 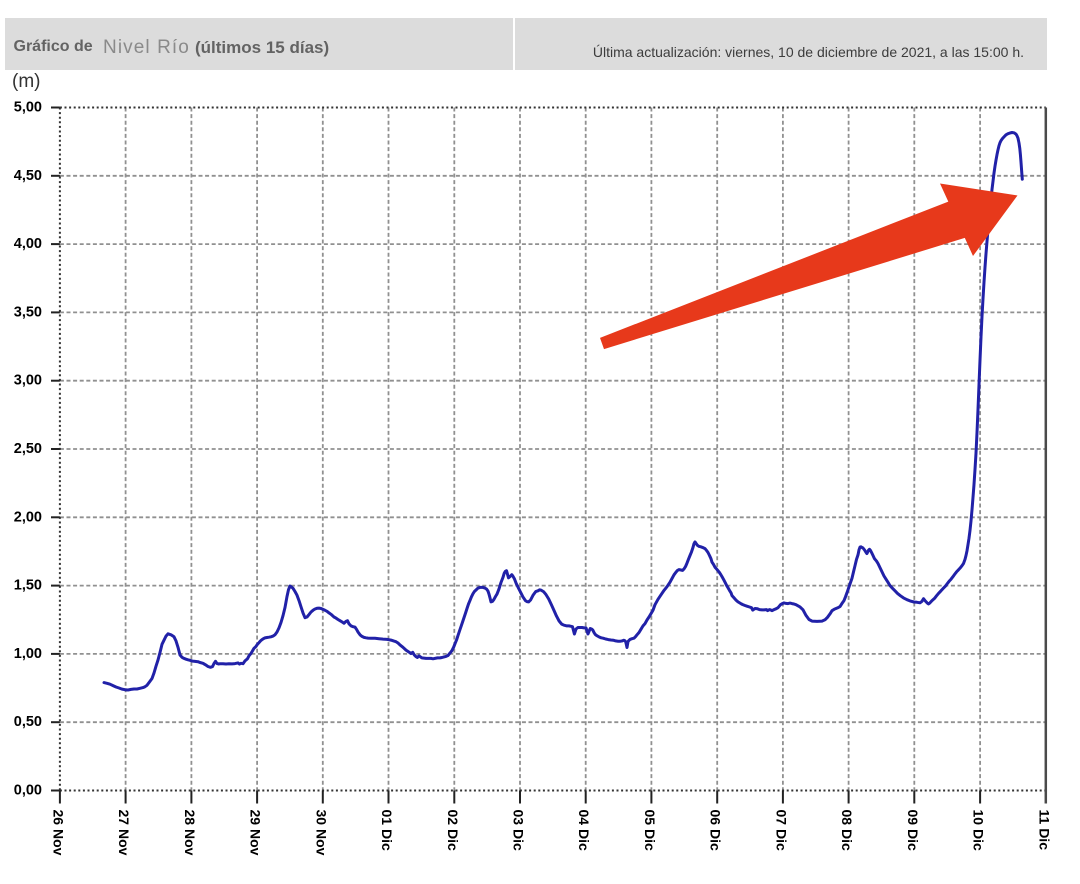 I want to click on svg-text: 27 Nov, so click(x=124, y=833).